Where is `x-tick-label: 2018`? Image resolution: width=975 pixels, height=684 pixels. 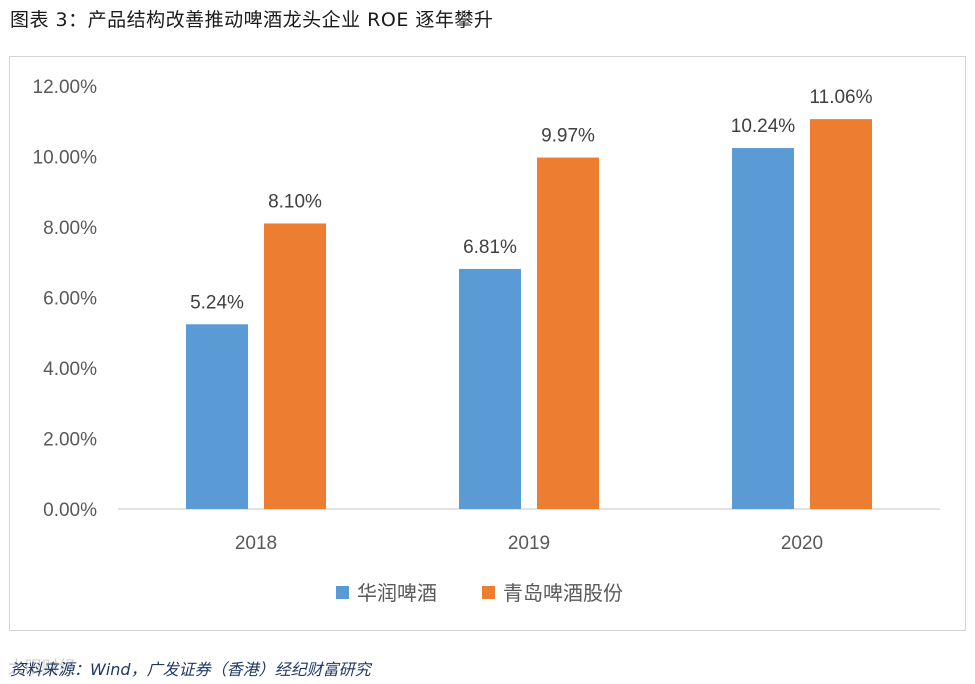 x-tick-label: 2018 is located at coordinates (256, 543).